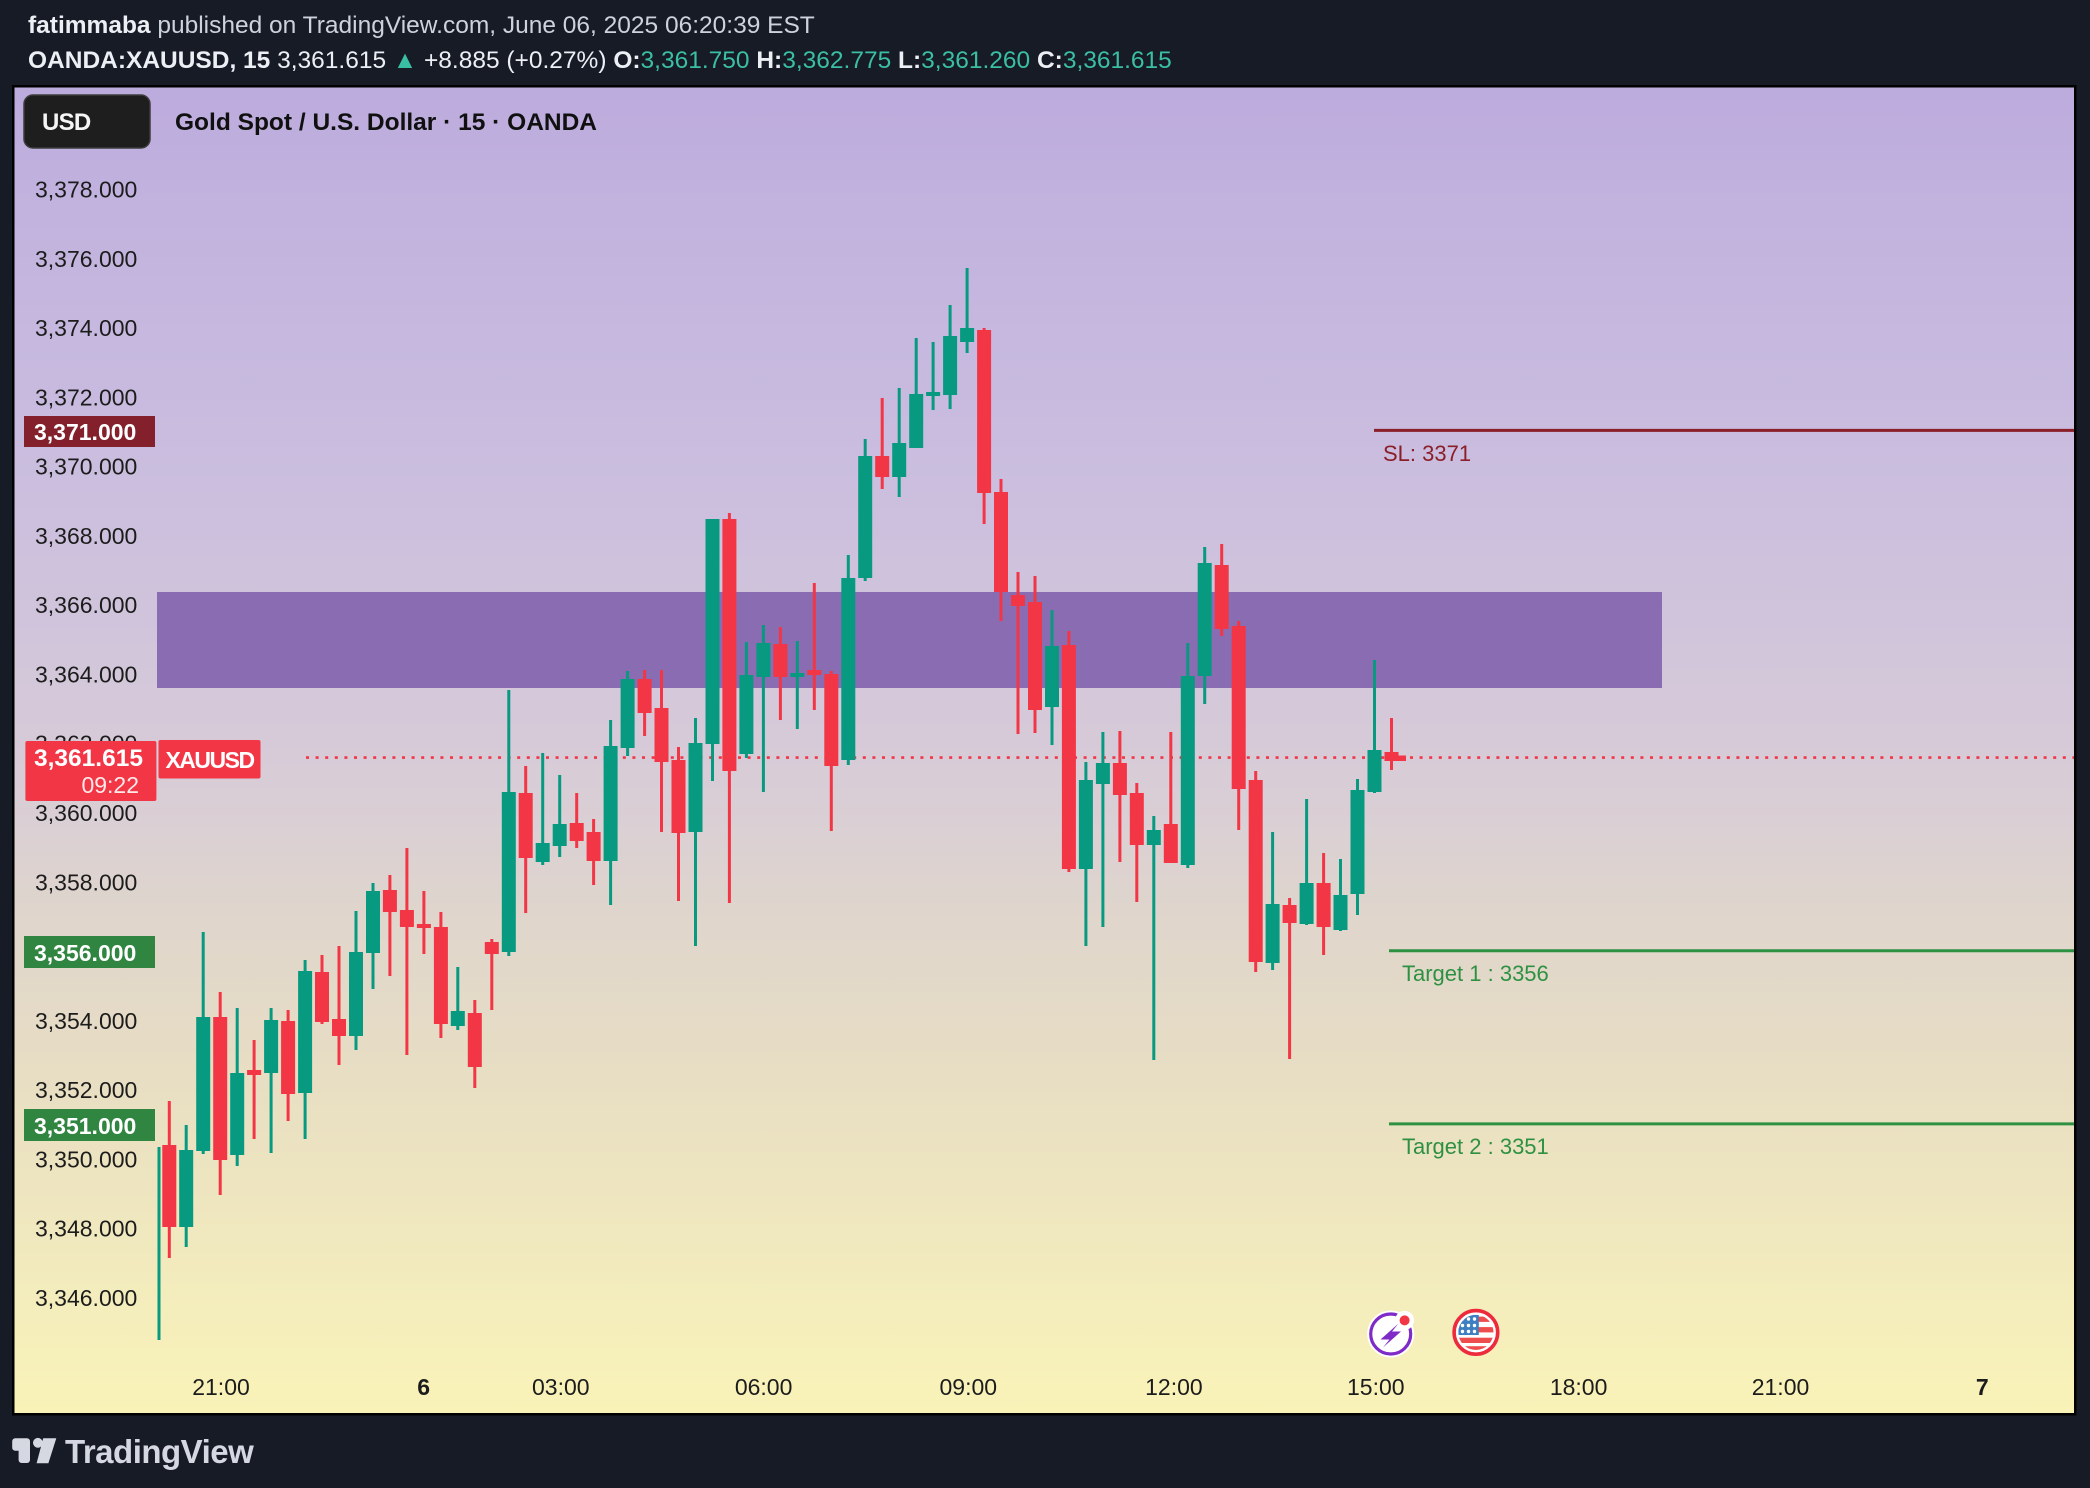 Image resolution: width=2090 pixels, height=1488 pixels. Describe the element at coordinates (86, 536) in the screenshot. I see `svg-text: 3,368.000` at that location.